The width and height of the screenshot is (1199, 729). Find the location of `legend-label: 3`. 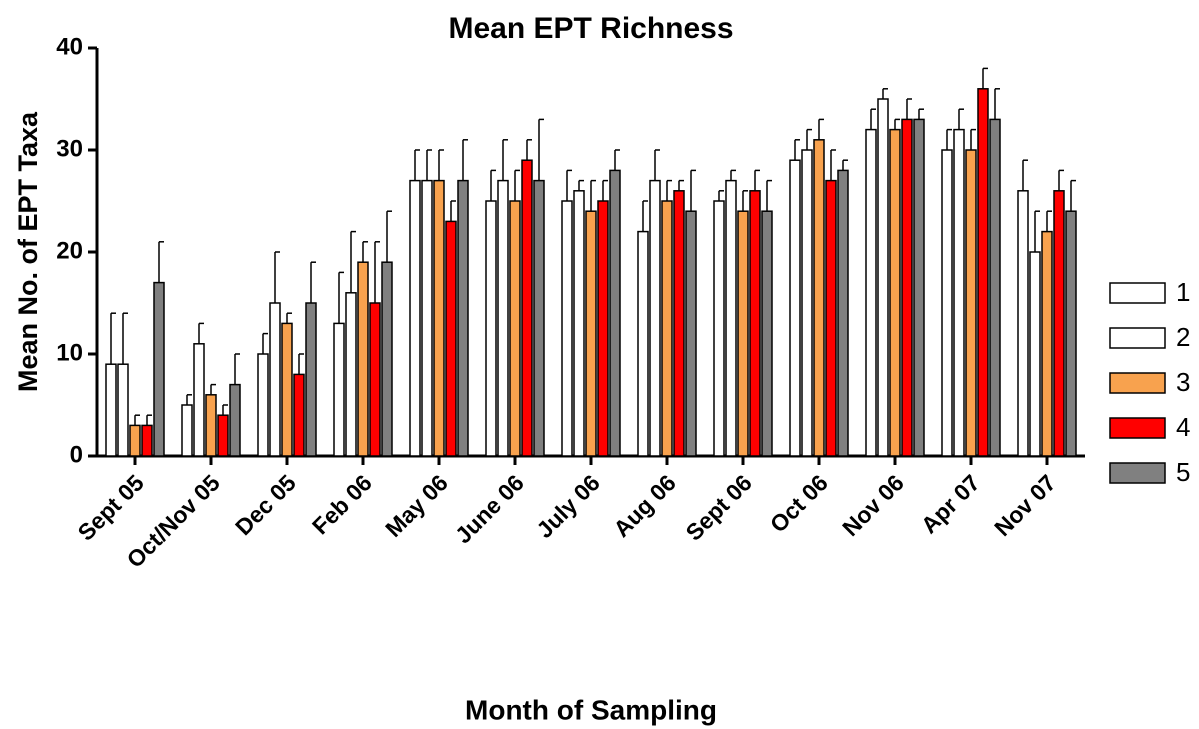

legend-label: 3 is located at coordinates (1183, 382).